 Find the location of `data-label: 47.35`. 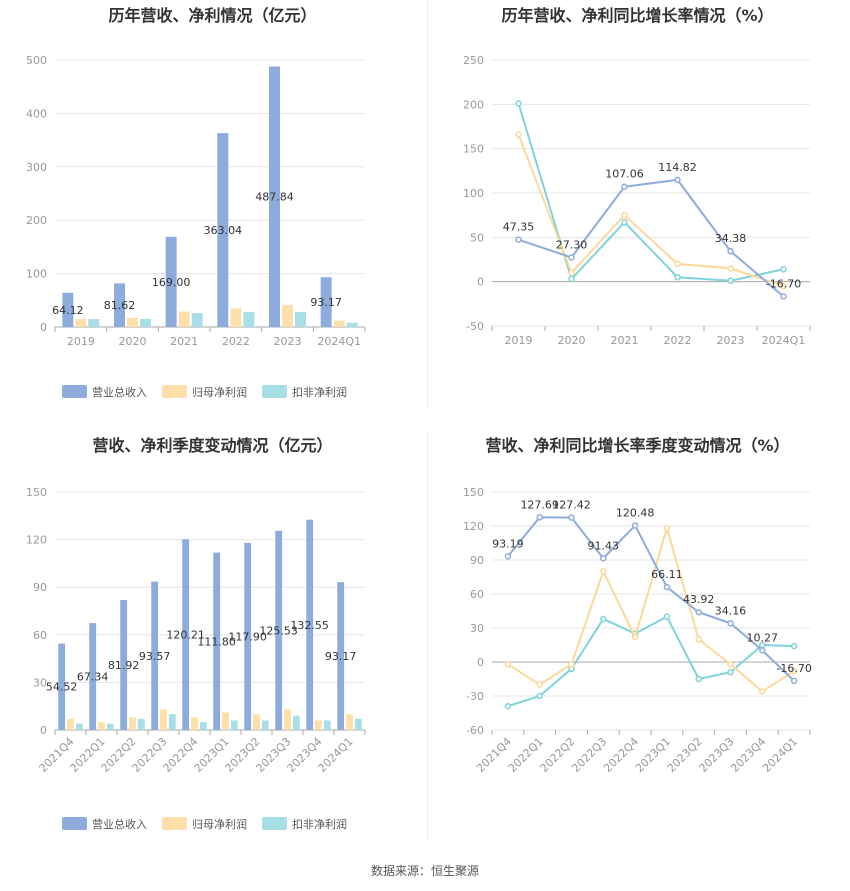

data-label: 47.35 is located at coordinates (519, 227).